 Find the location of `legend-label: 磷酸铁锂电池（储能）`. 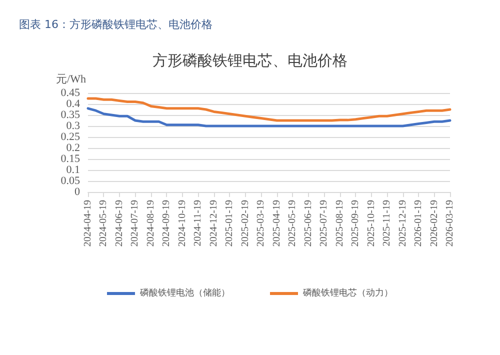

legend-label: 磷酸铁锂电池（储能） is located at coordinates (184, 293).